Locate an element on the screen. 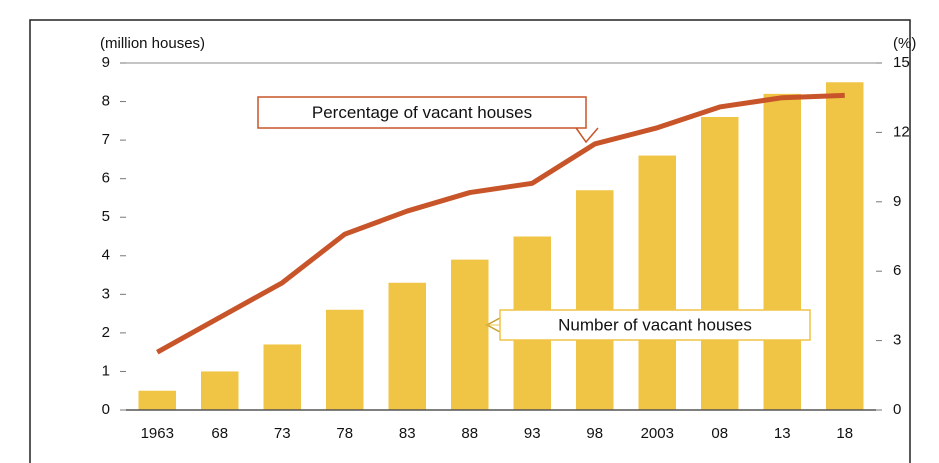  x-tick-label: 88 is located at coordinates (469, 433).